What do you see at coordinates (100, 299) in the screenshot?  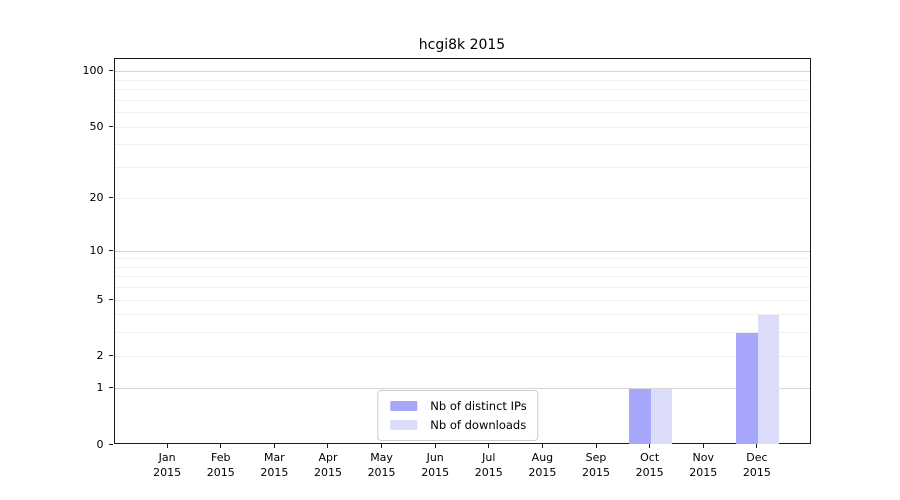 I see `y-tick-label: 5` at bounding box center [100, 299].